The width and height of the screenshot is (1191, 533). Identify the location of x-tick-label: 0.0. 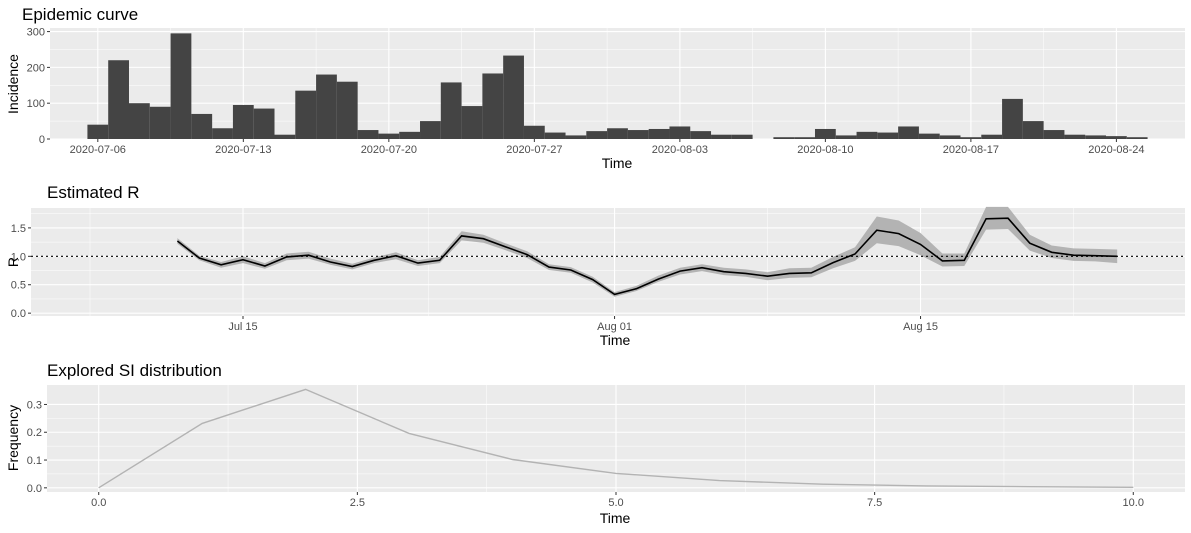
(98, 503).